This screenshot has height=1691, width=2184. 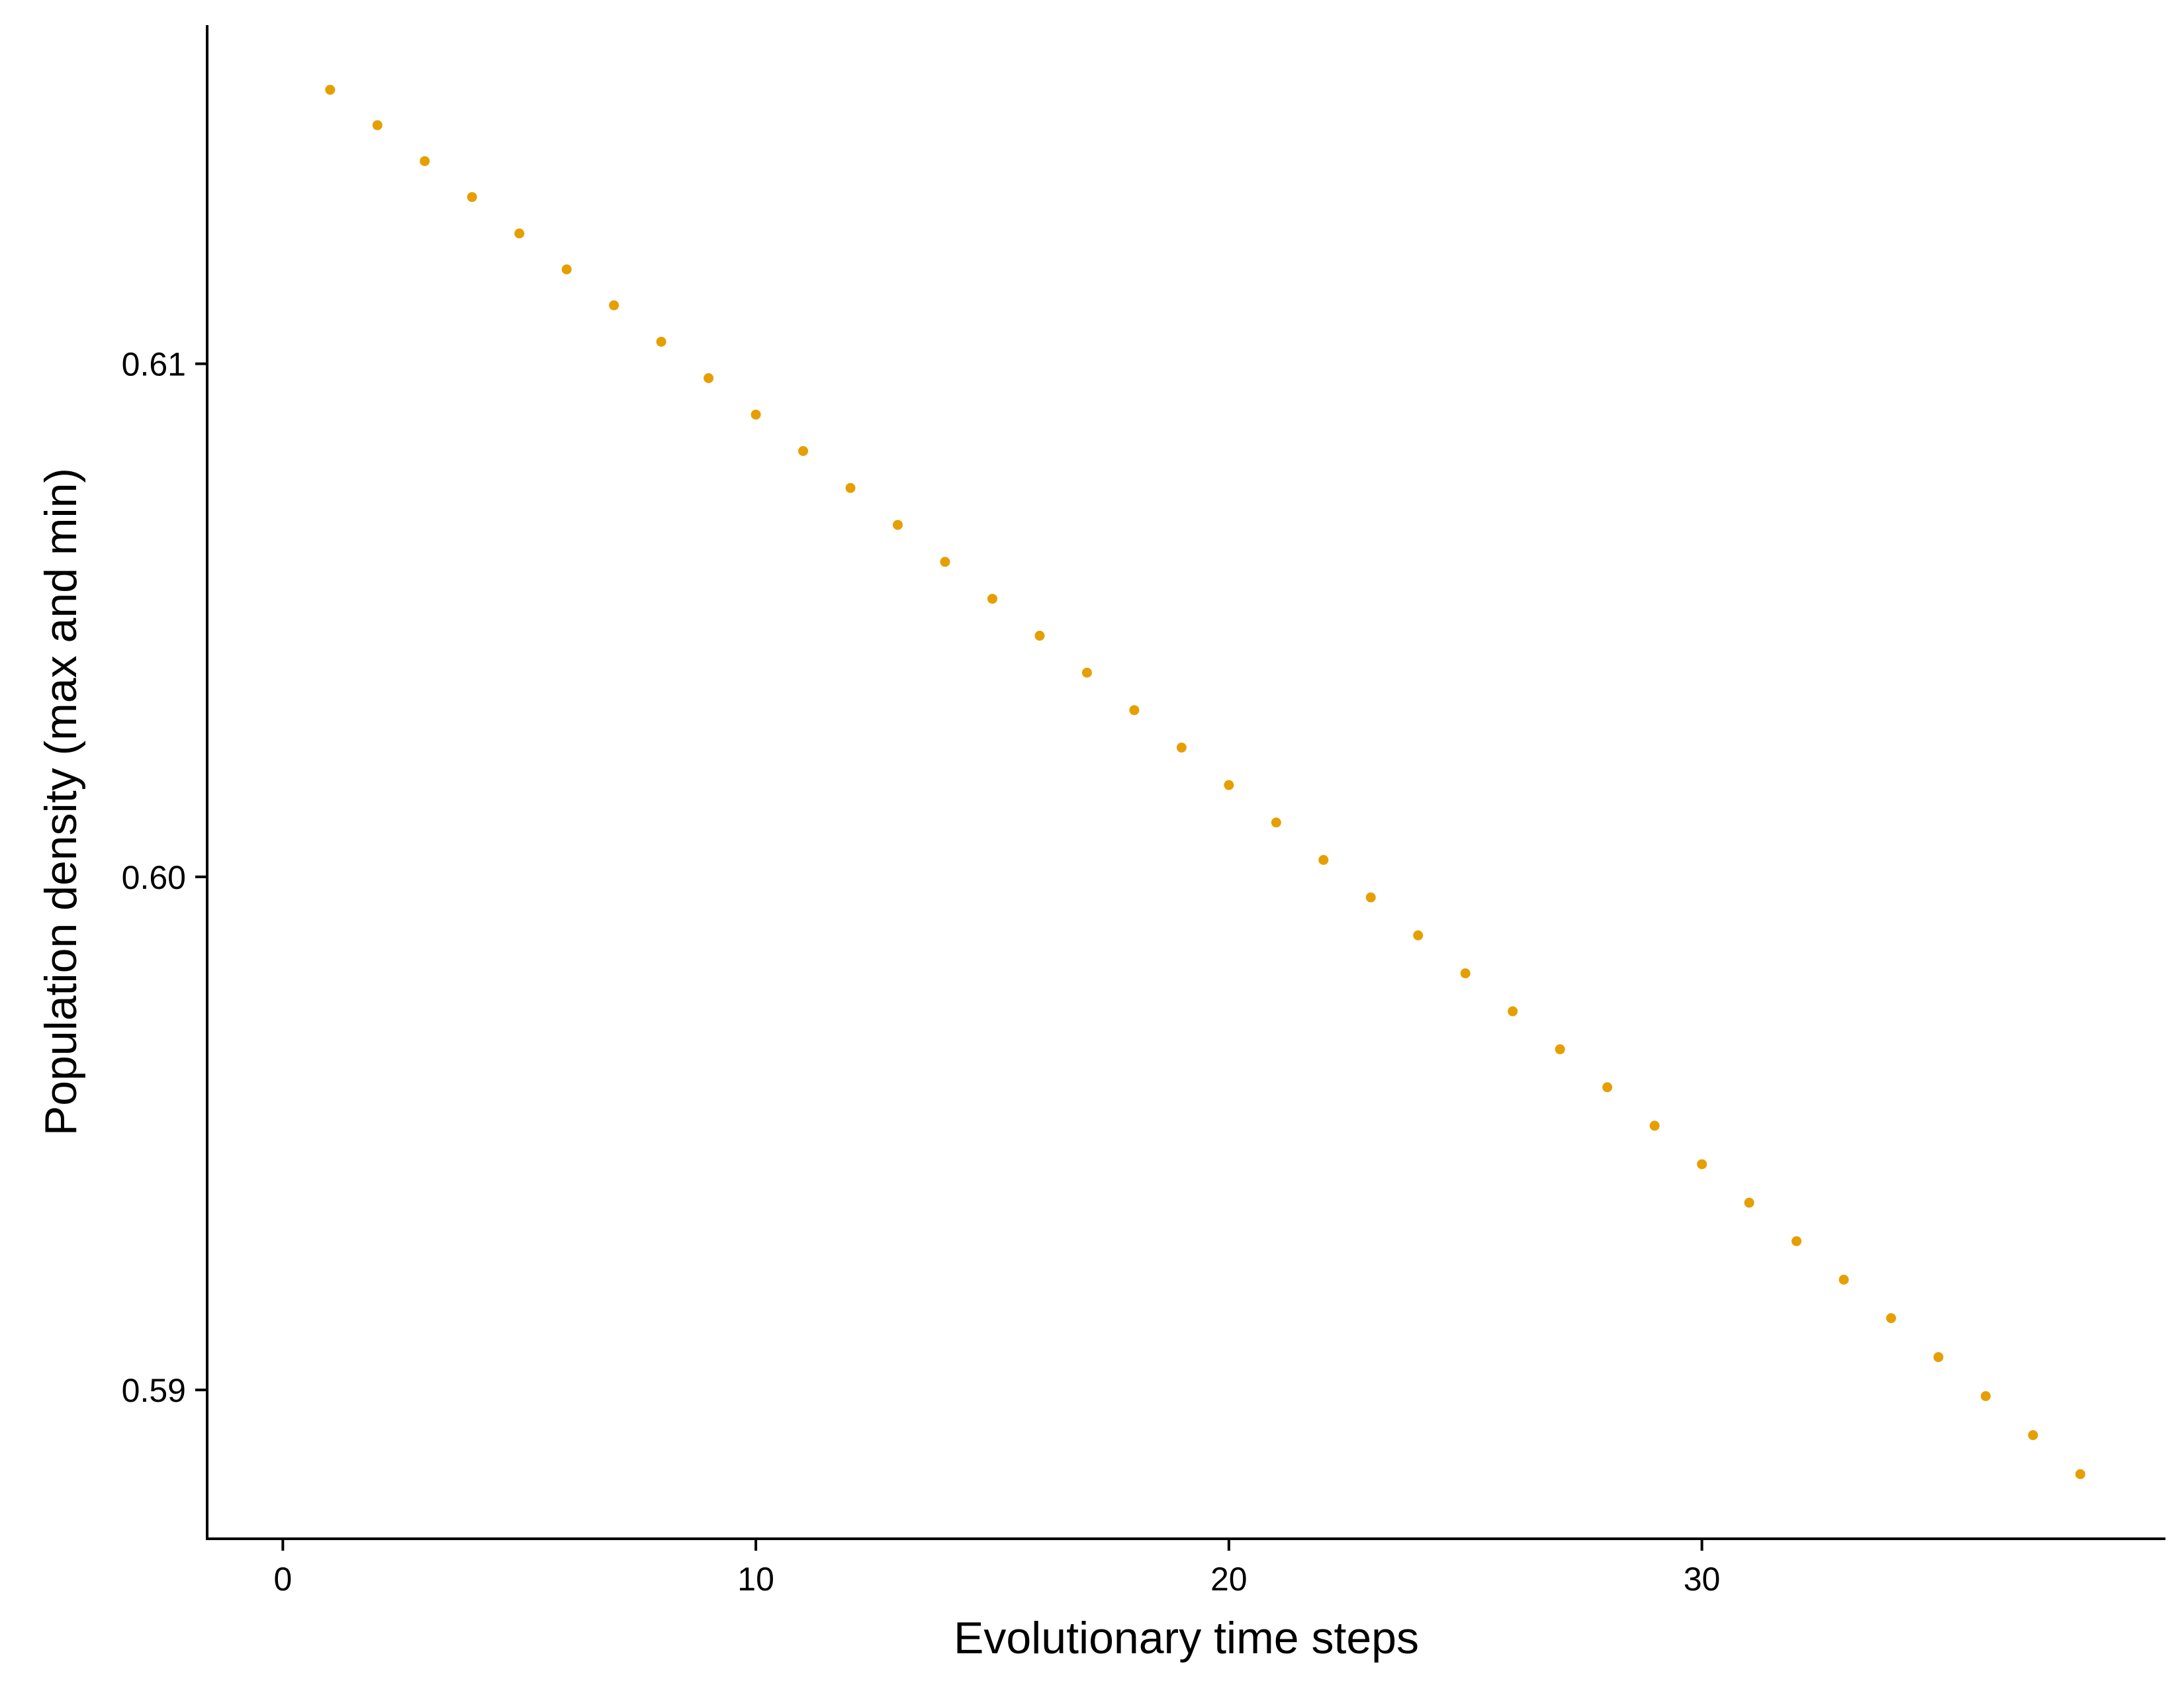 What do you see at coordinates (154, 877) in the screenshot?
I see `y-tick-label: 0.60` at bounding box center [154, 877].